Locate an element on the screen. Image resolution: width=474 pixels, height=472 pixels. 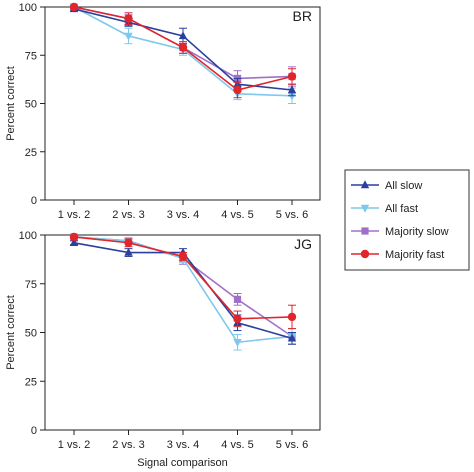
legend-item-all-fast: All fast is located at coordinates (384, 209).